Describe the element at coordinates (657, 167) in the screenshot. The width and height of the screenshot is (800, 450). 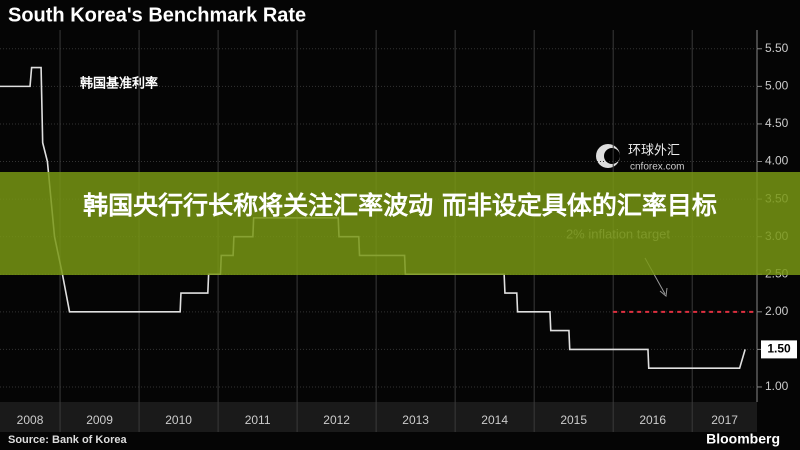
I see `watermark-site: cnforex.com` at that location.